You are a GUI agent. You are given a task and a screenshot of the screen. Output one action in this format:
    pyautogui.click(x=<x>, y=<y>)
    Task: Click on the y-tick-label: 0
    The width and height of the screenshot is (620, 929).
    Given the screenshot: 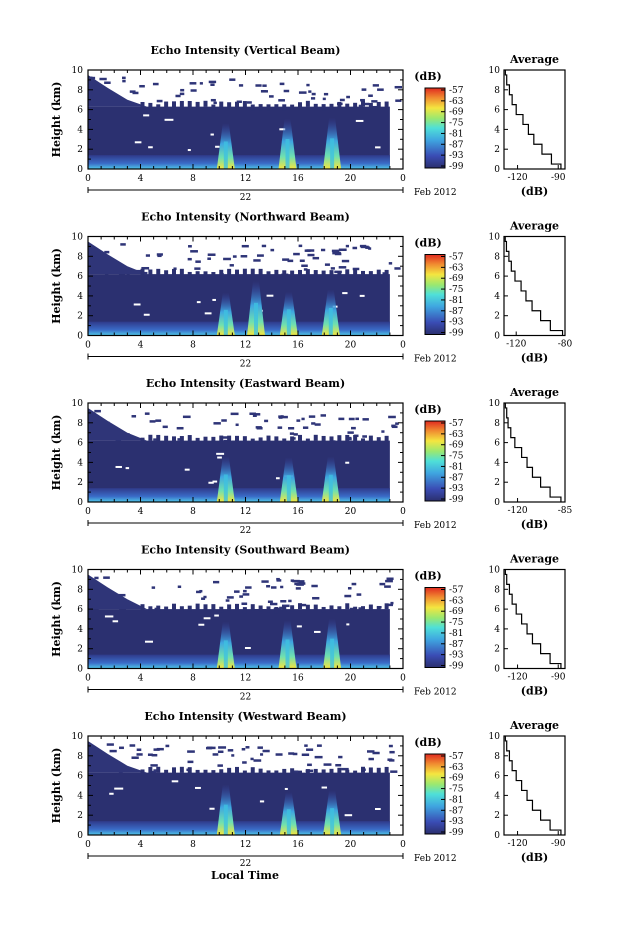 What is the action you would take?
    pyautogui.click(x=80, y=170)
    